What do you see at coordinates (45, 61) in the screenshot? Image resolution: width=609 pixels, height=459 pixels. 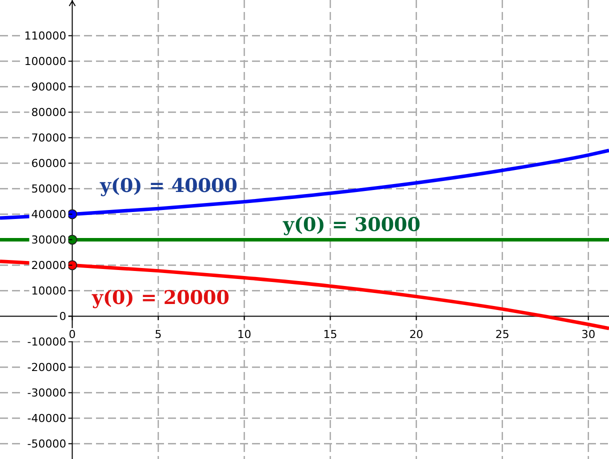 I see `y-tick-label: 100000` at bounding box center [45, 61].